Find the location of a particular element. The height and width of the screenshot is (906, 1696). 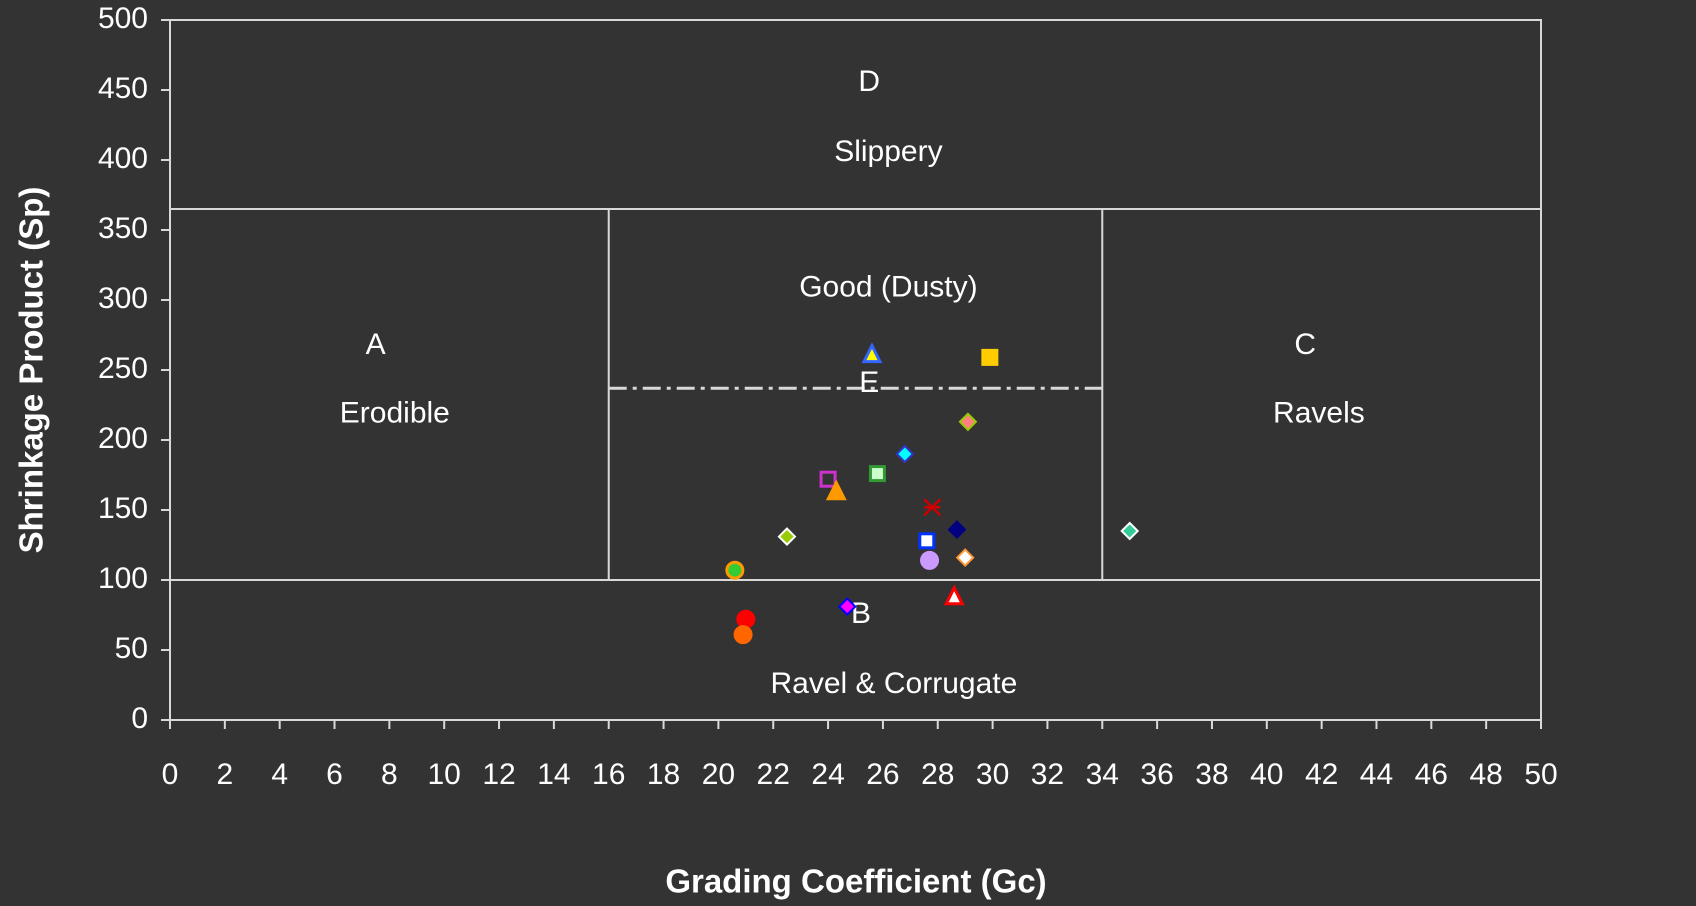

zone-label: B is located at coordinates (861, 613).